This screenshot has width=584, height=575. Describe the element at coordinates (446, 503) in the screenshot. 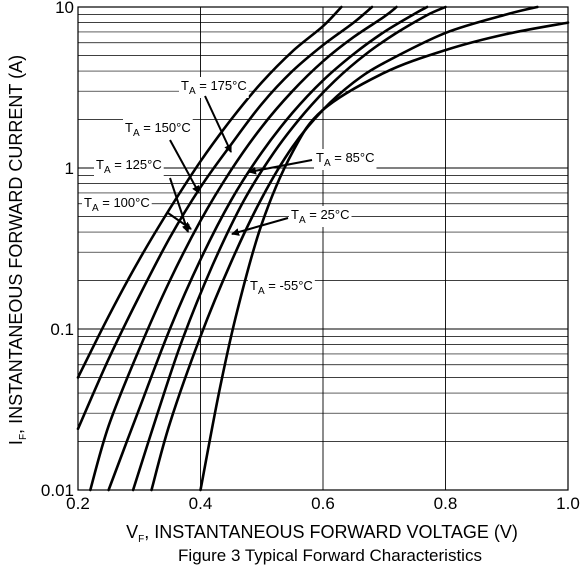

I see `x-tick-label: 0.8` at that location.